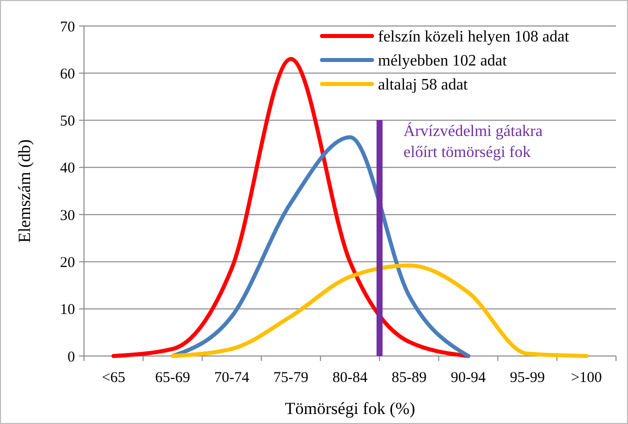 The width and height of the screenshot is (628, 424). I want to click on legend-label: mélyebben 102 adat, so click(443, 61).